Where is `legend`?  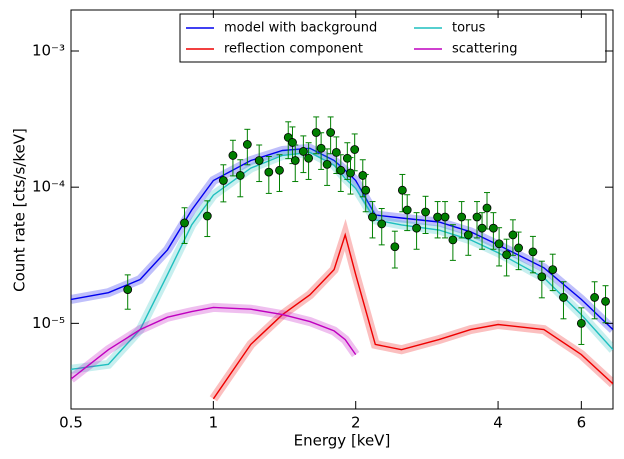 legend is located at coordinates (393, 38).